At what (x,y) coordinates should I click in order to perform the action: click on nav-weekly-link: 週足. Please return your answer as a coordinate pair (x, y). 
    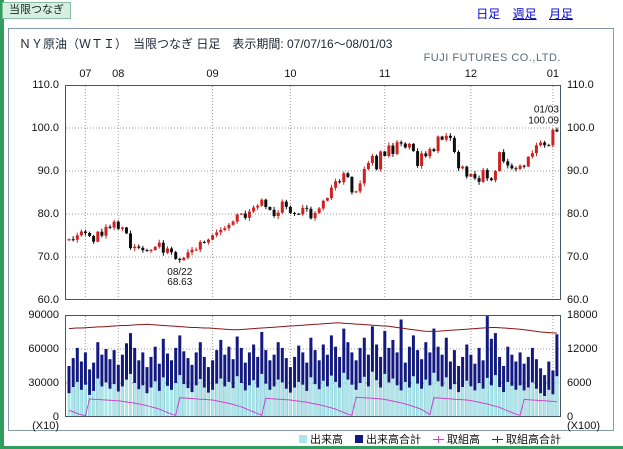
    Looking at the image, I should click on (524, 14).